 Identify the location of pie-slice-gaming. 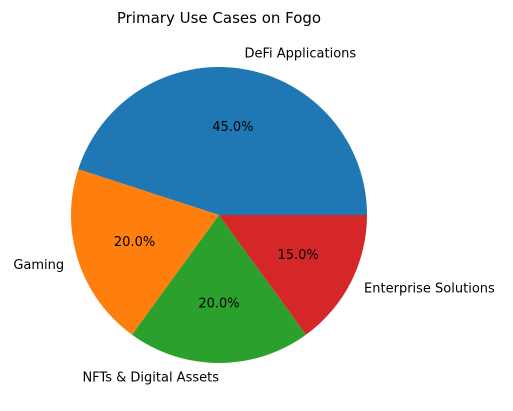
(144, 252).